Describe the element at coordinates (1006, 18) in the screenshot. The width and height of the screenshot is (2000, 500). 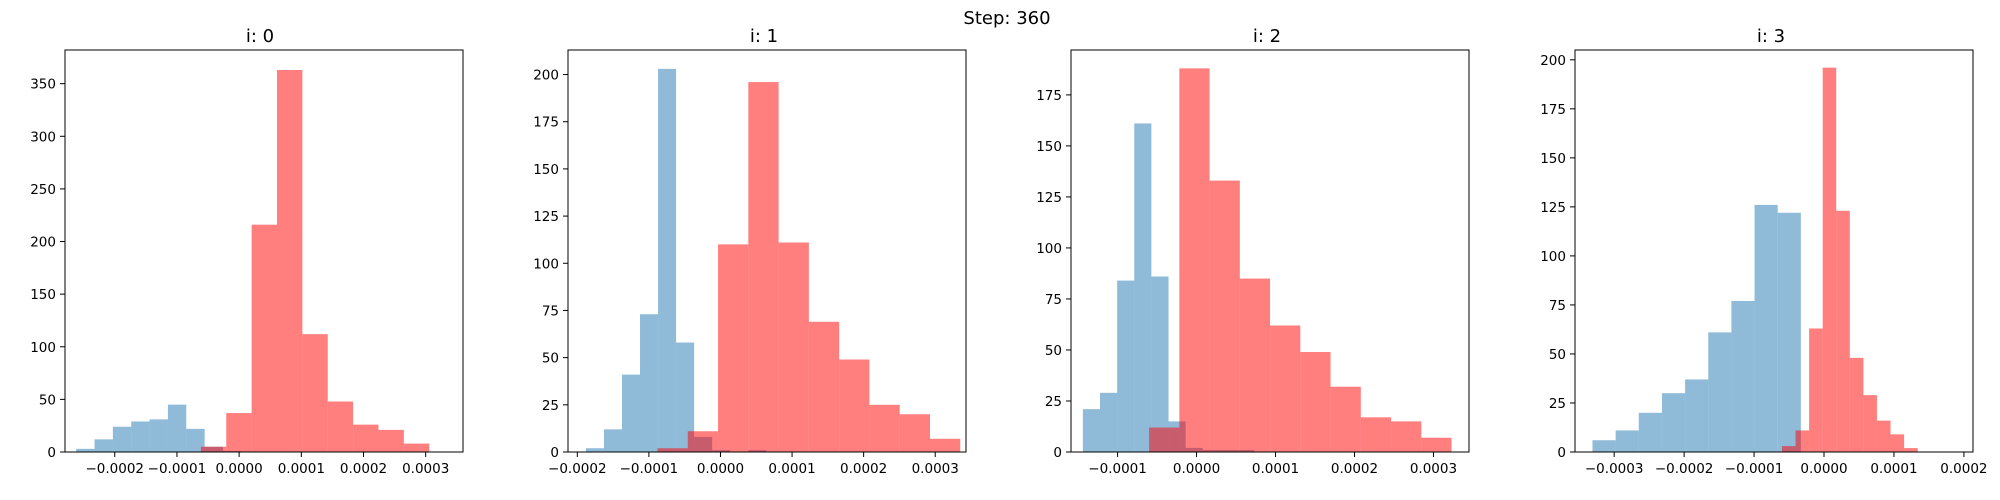
I see `figure-suptitle: Step: 360` at that location.